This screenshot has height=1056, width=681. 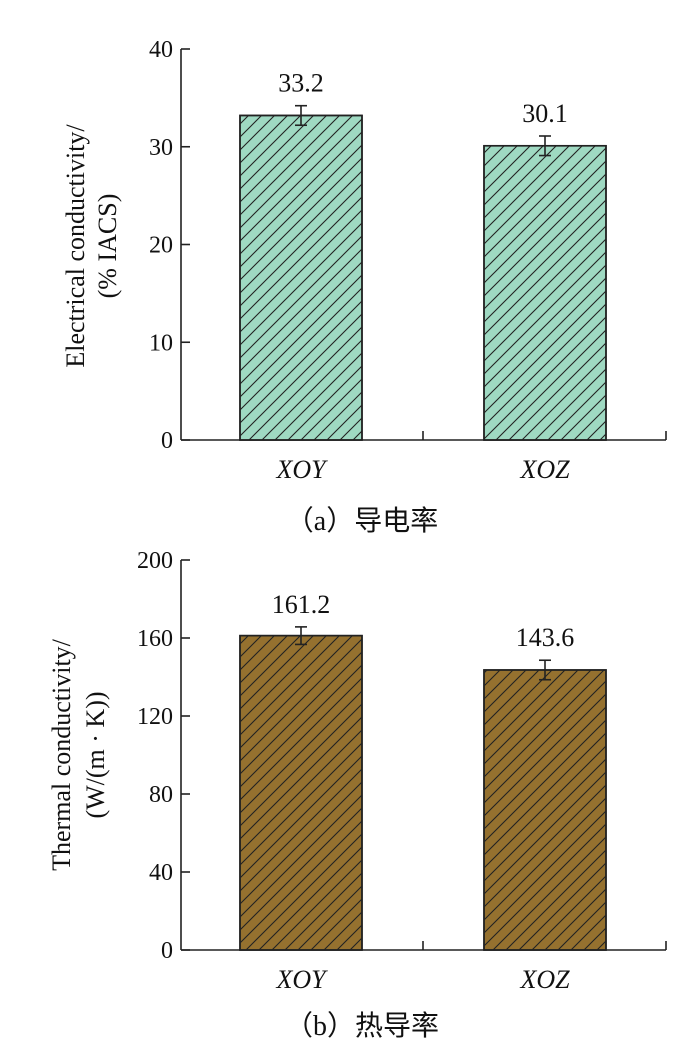 What do you see at coordinates (362, 521) in the screenshot?
I see `caption-a: （a）导电率` at bounding box center [362, 521].